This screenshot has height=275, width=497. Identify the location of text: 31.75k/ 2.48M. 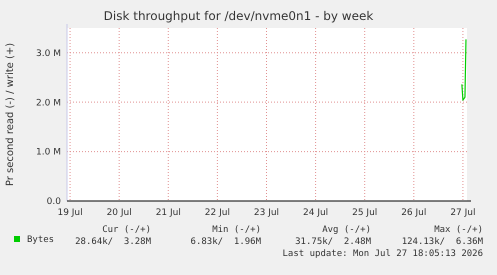
(333, 242).